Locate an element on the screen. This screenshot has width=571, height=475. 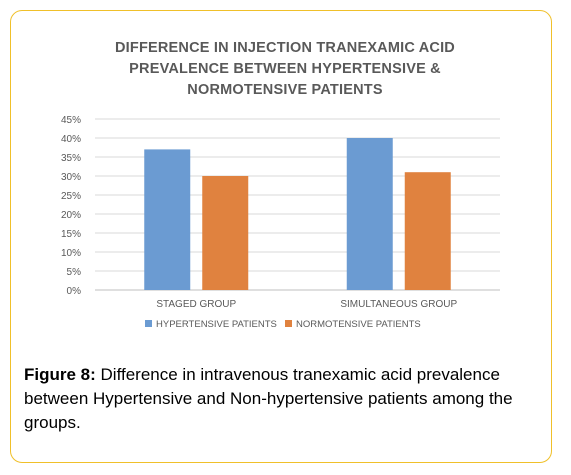
chart-title-line-3: NORMOTENSIVE PATIENTS is located at coordinates (285, 90).